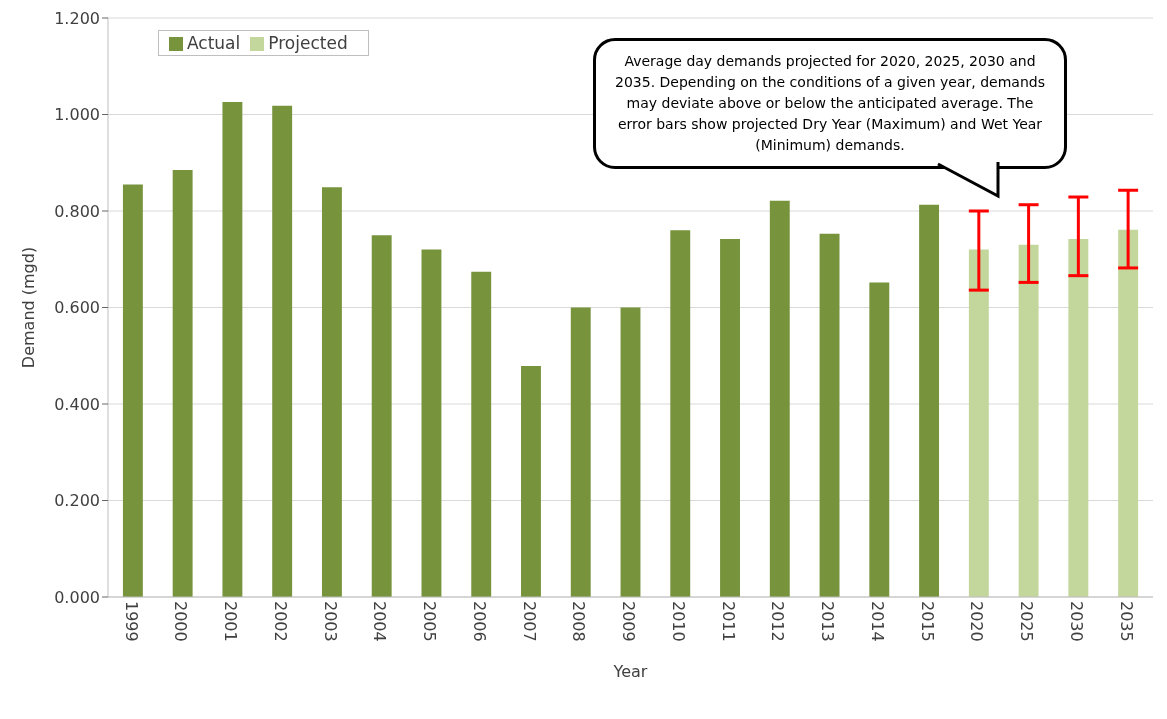 The height and width of the screenshot is (719, 1167). Describe the element at coordinates (927, 621) in the screenshot. I see `x-tick-label: 2015` at that location.